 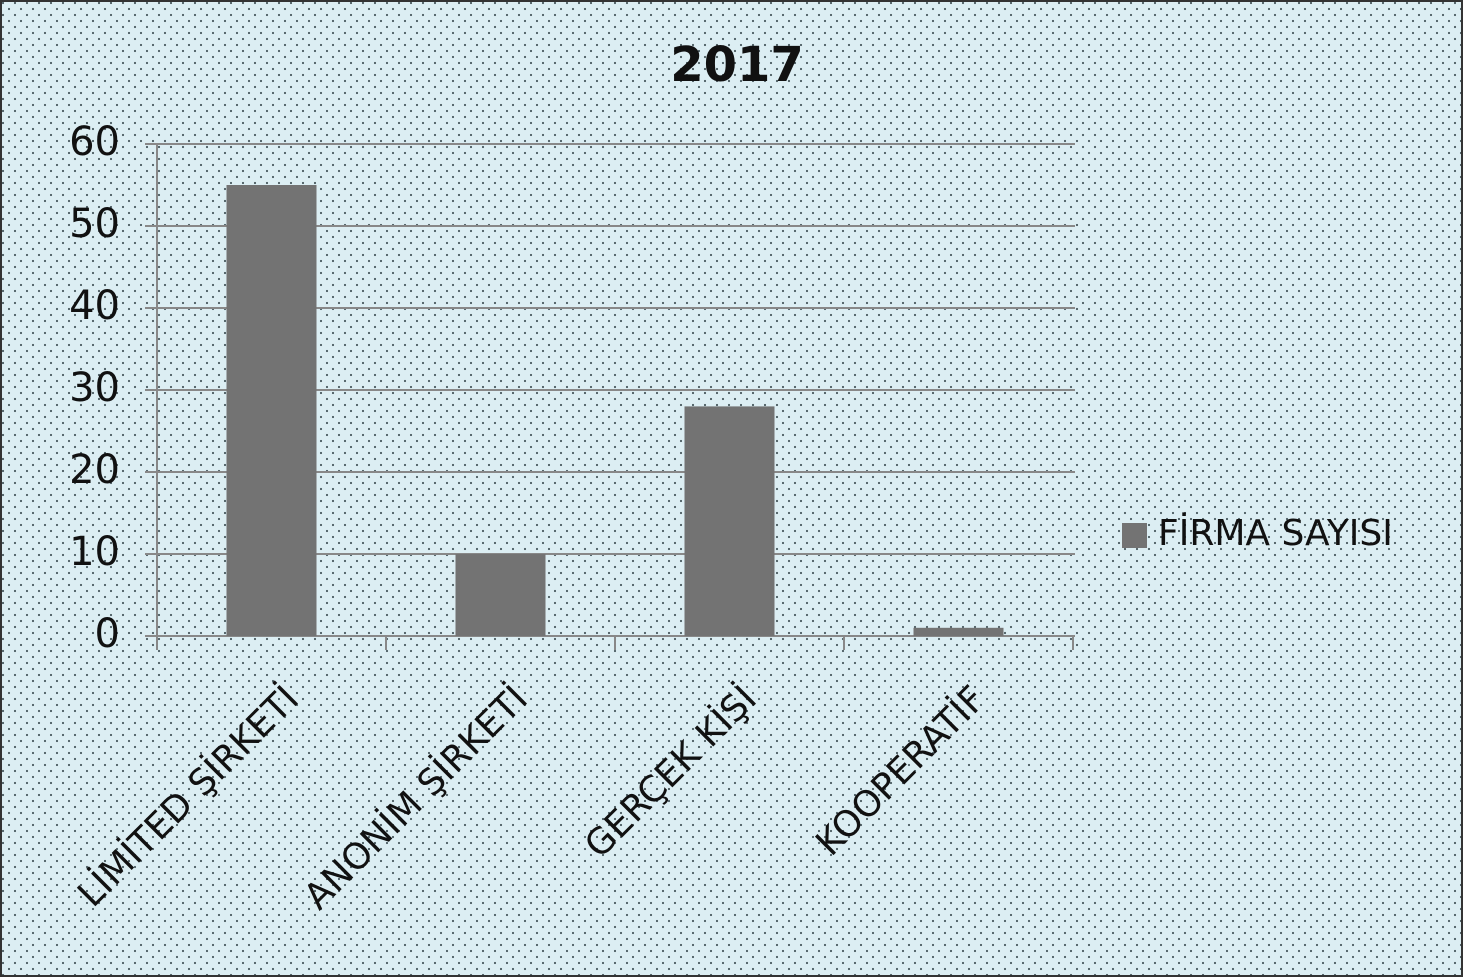 What do you see at coordinates (94, 306) in the screenshot?
I see `y-tick-label: 40` at bounding box center [94, 306].